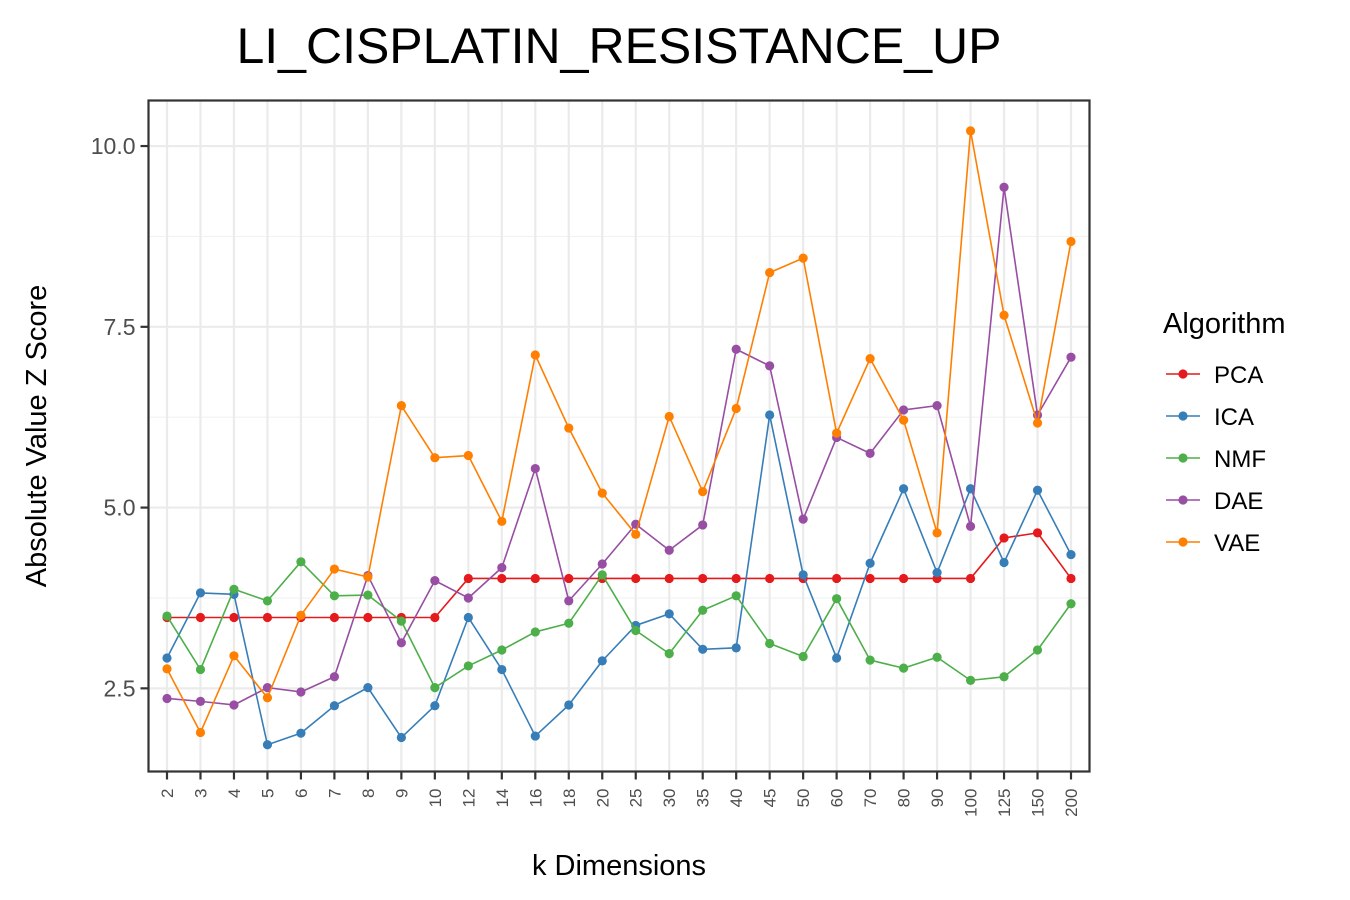  Describe the element at coordinates (619, 575) in the screenshot. I see `series-pca` at that location.